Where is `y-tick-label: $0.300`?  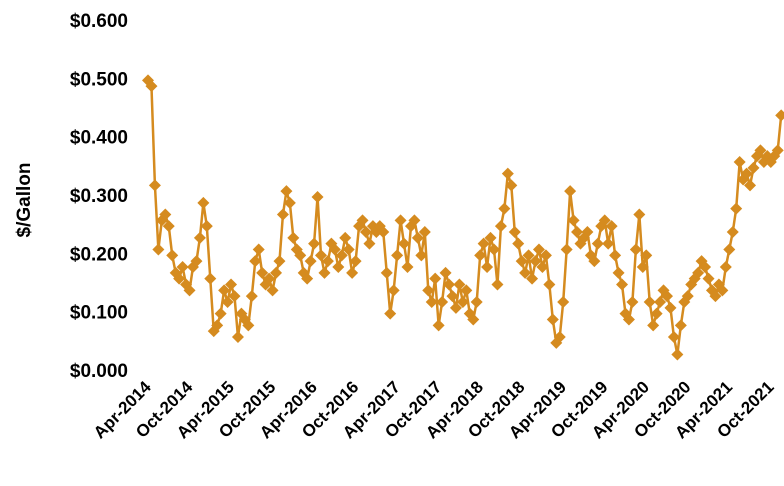
y-tick-label: $0.300 is located at coordinates (99, 196).